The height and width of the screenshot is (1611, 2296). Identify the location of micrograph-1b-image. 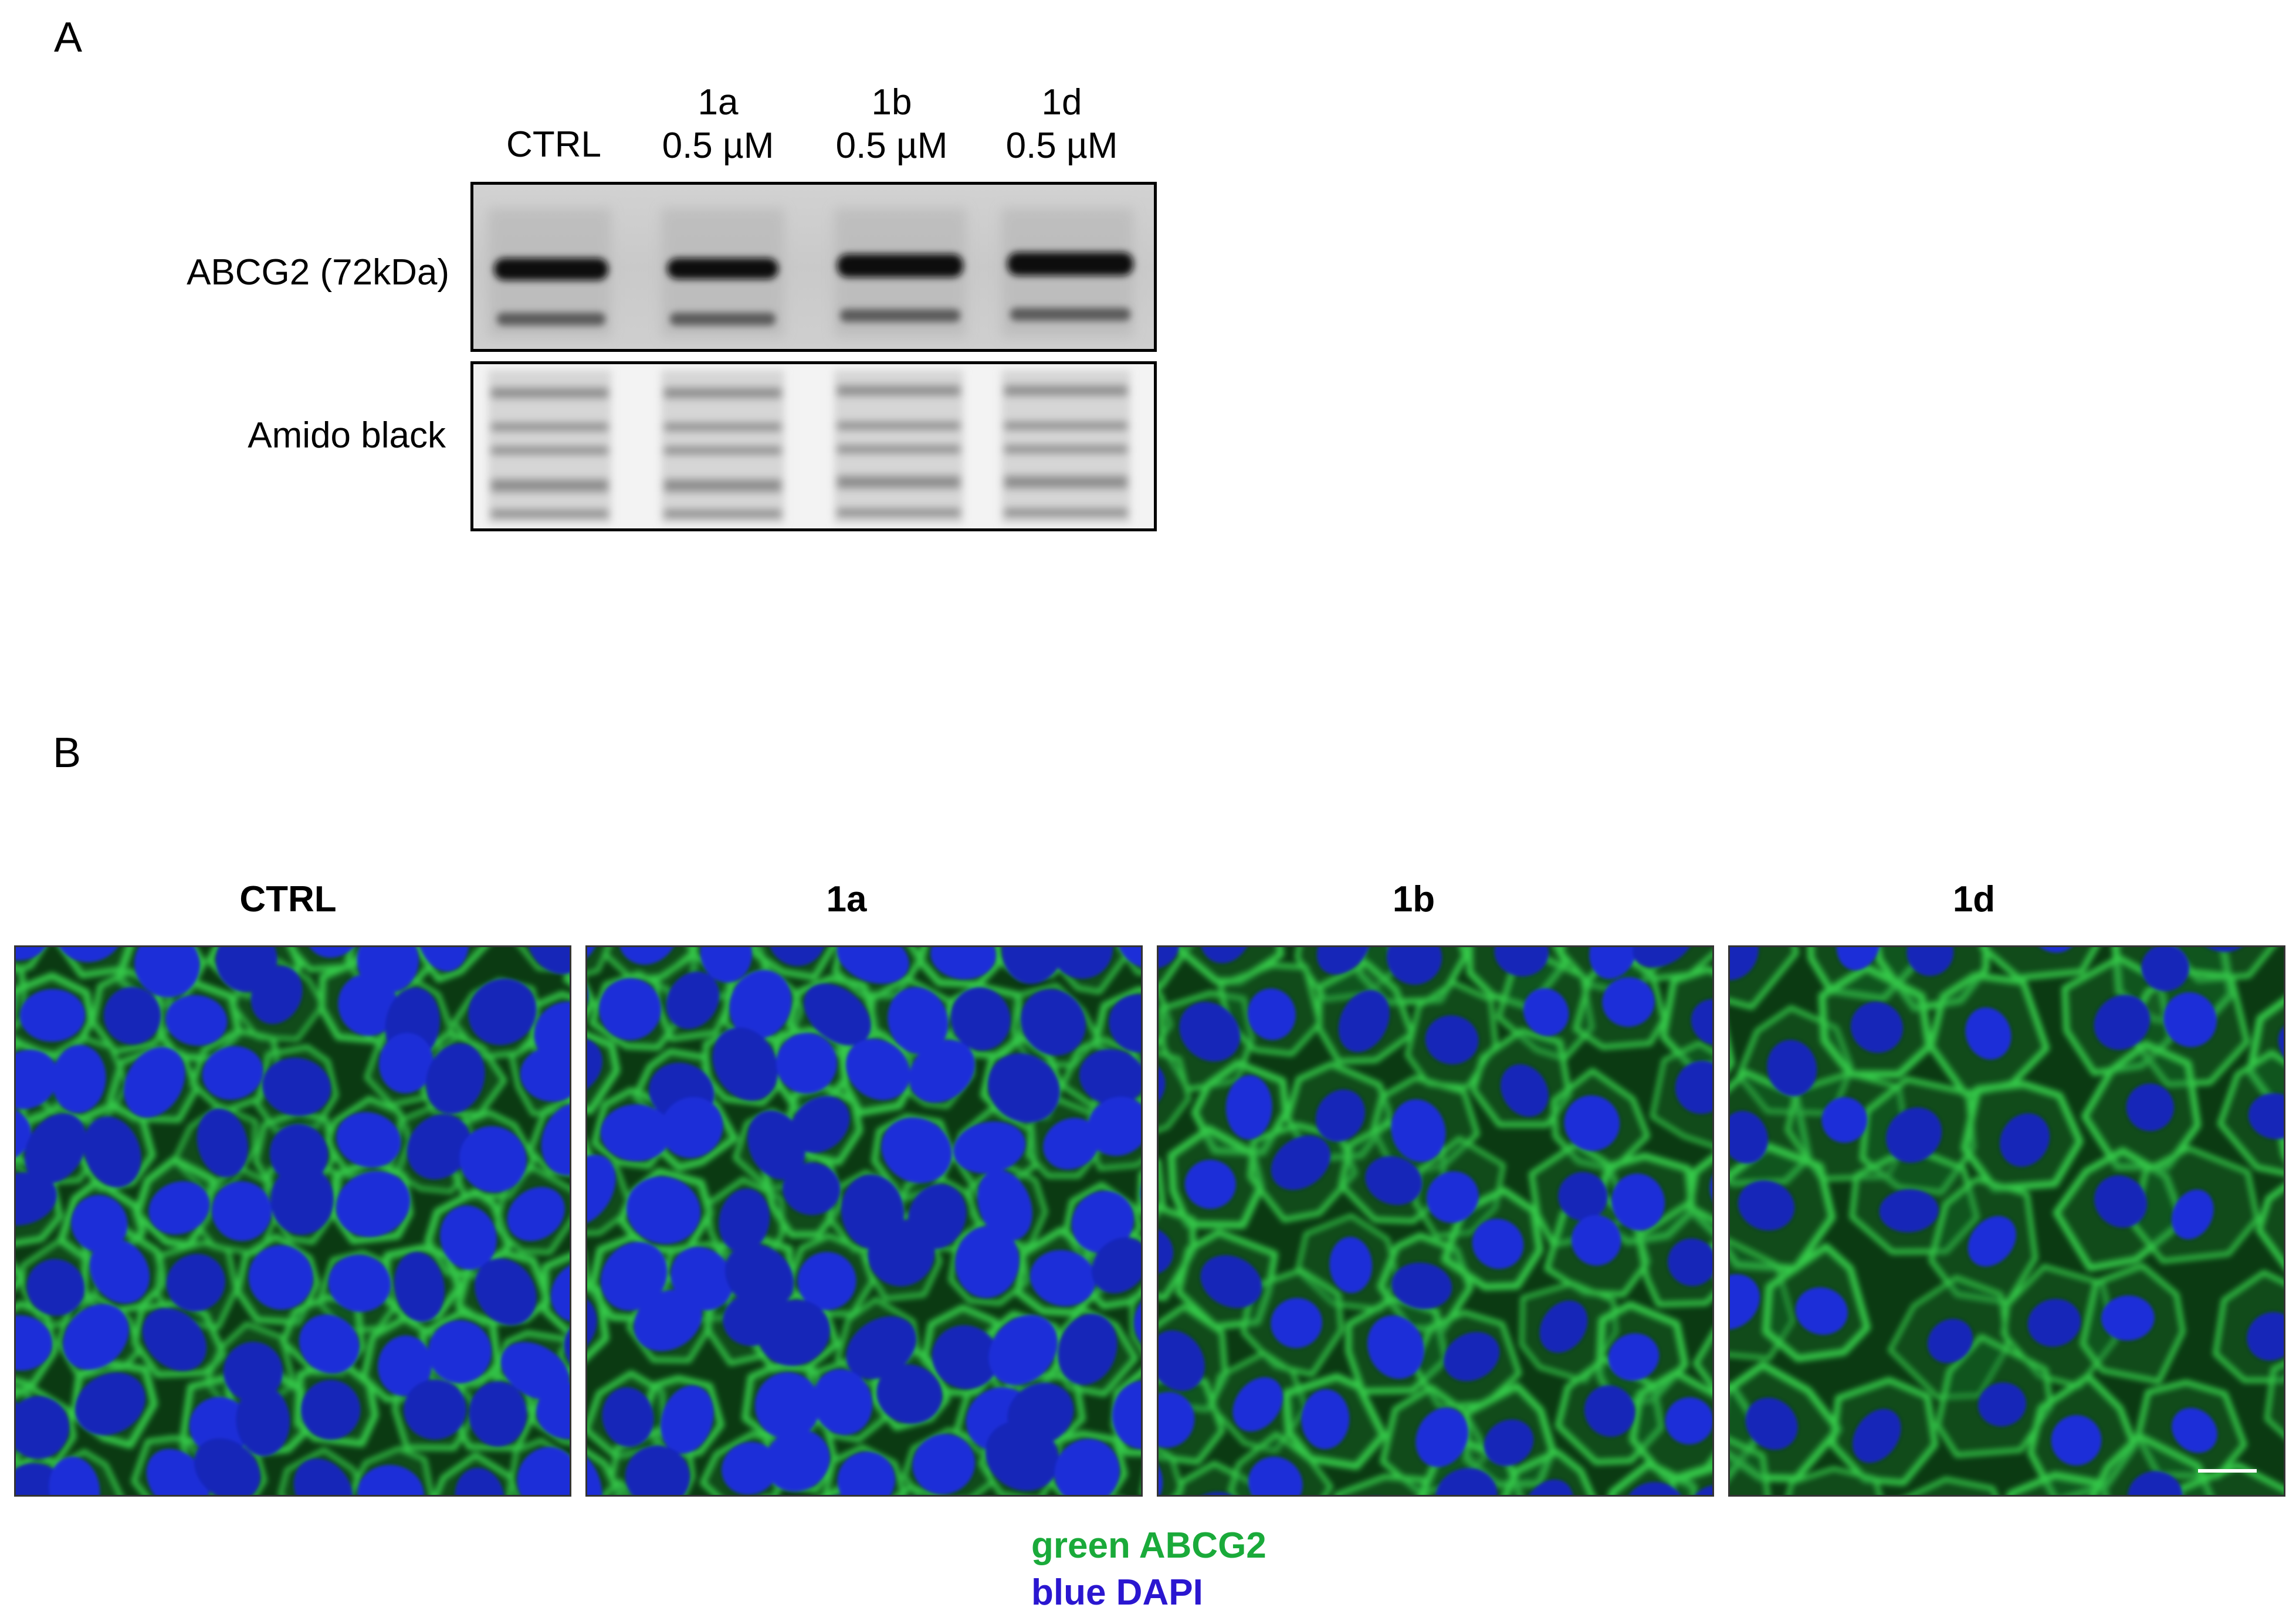
(1436, 1221).